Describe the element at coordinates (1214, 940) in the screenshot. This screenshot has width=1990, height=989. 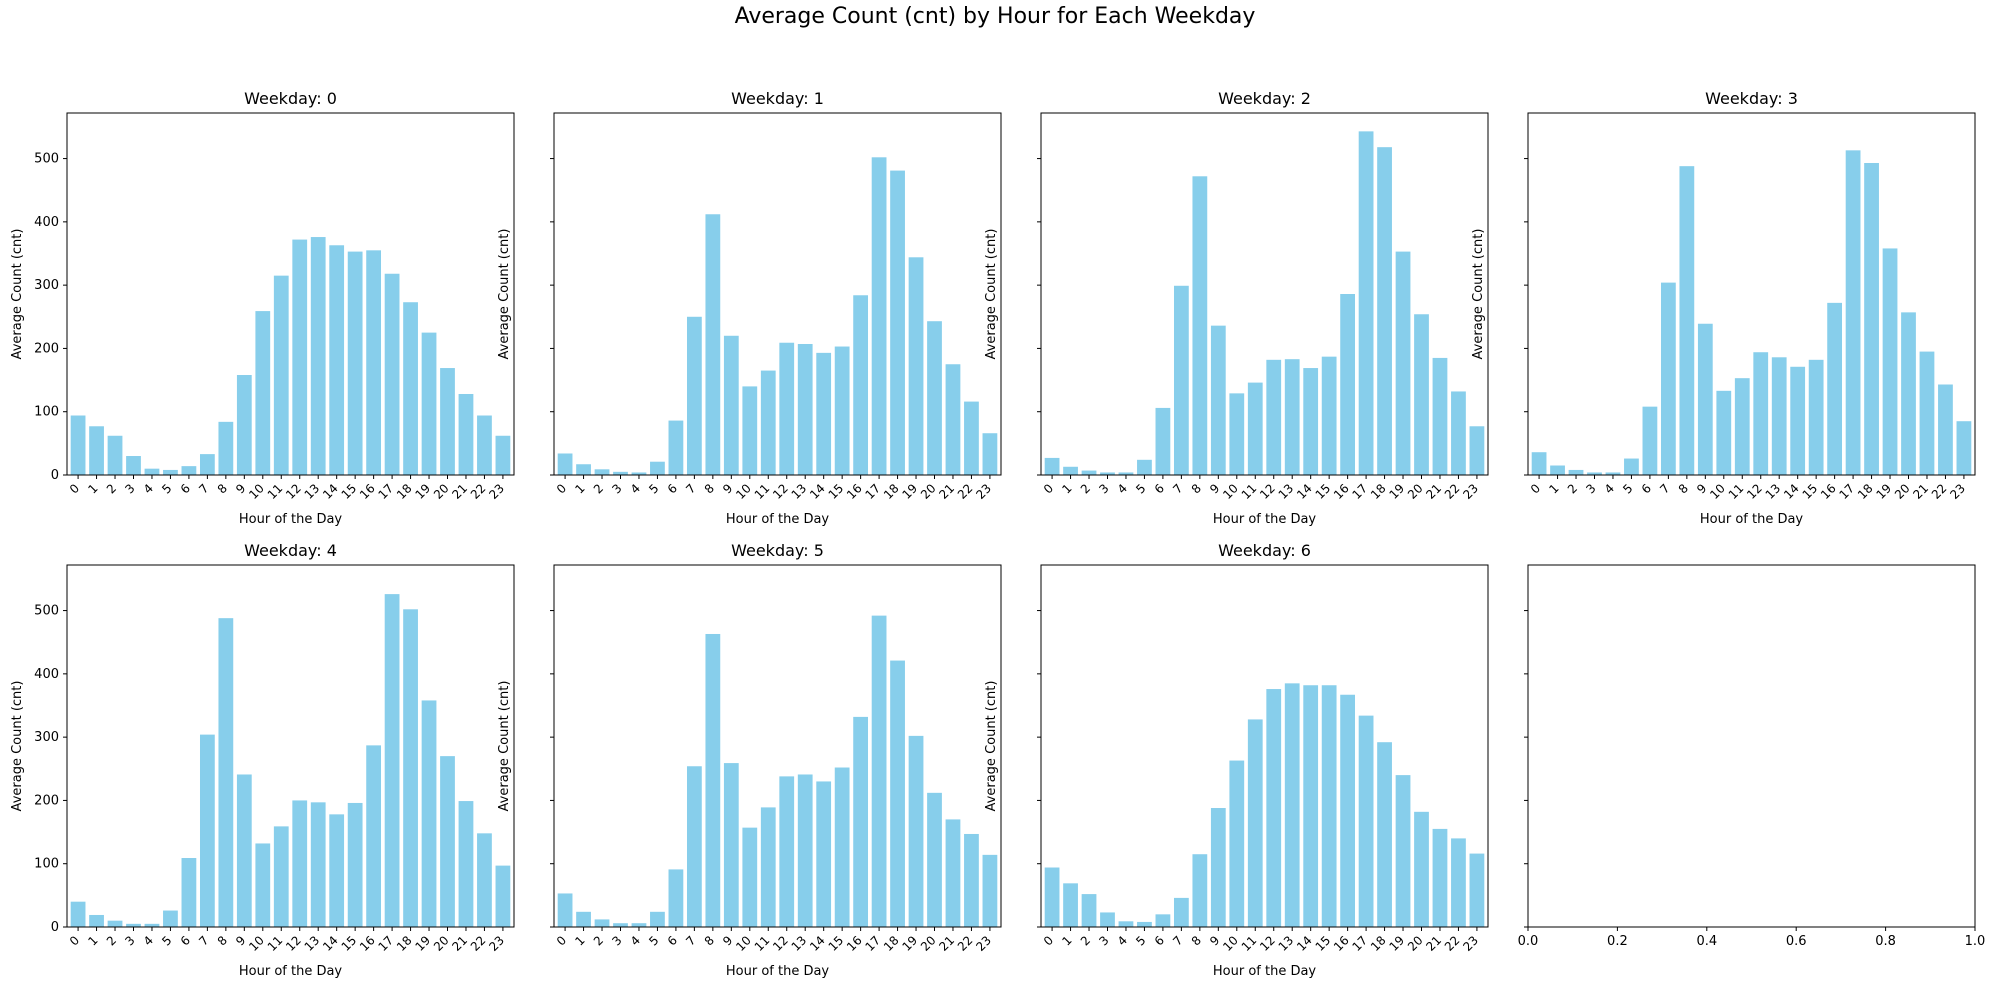
I see `x-tick-label: 9` at that location.